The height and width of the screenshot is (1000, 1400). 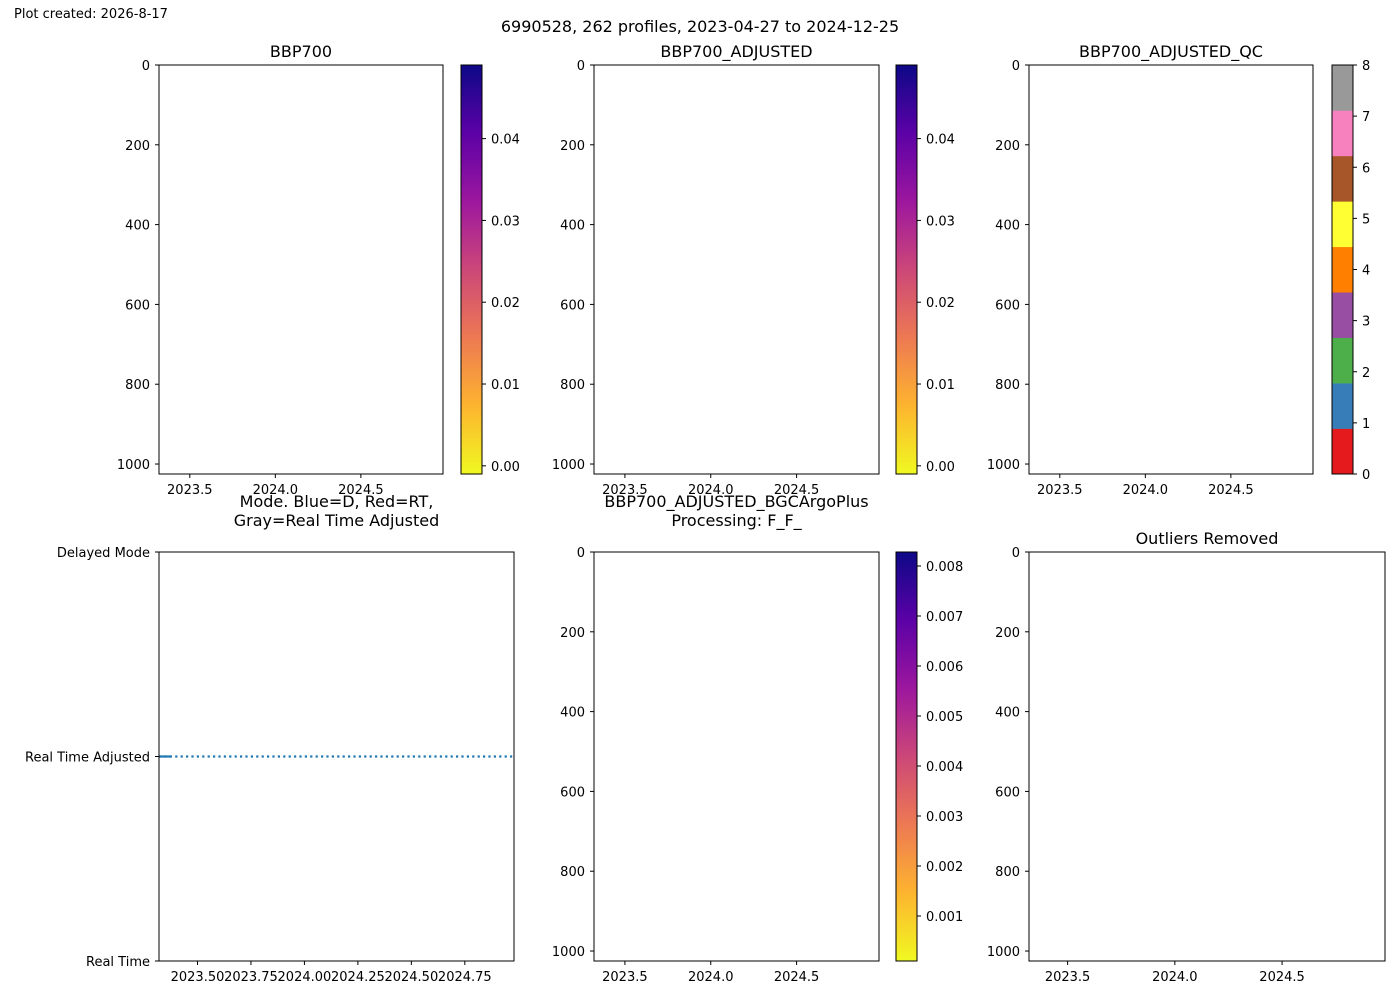 What do you see at coordinates (91, 14) in the screenshot?
I see `plot-created-label: Plot created: 2026-8-17` at bounding box center [91, 14].